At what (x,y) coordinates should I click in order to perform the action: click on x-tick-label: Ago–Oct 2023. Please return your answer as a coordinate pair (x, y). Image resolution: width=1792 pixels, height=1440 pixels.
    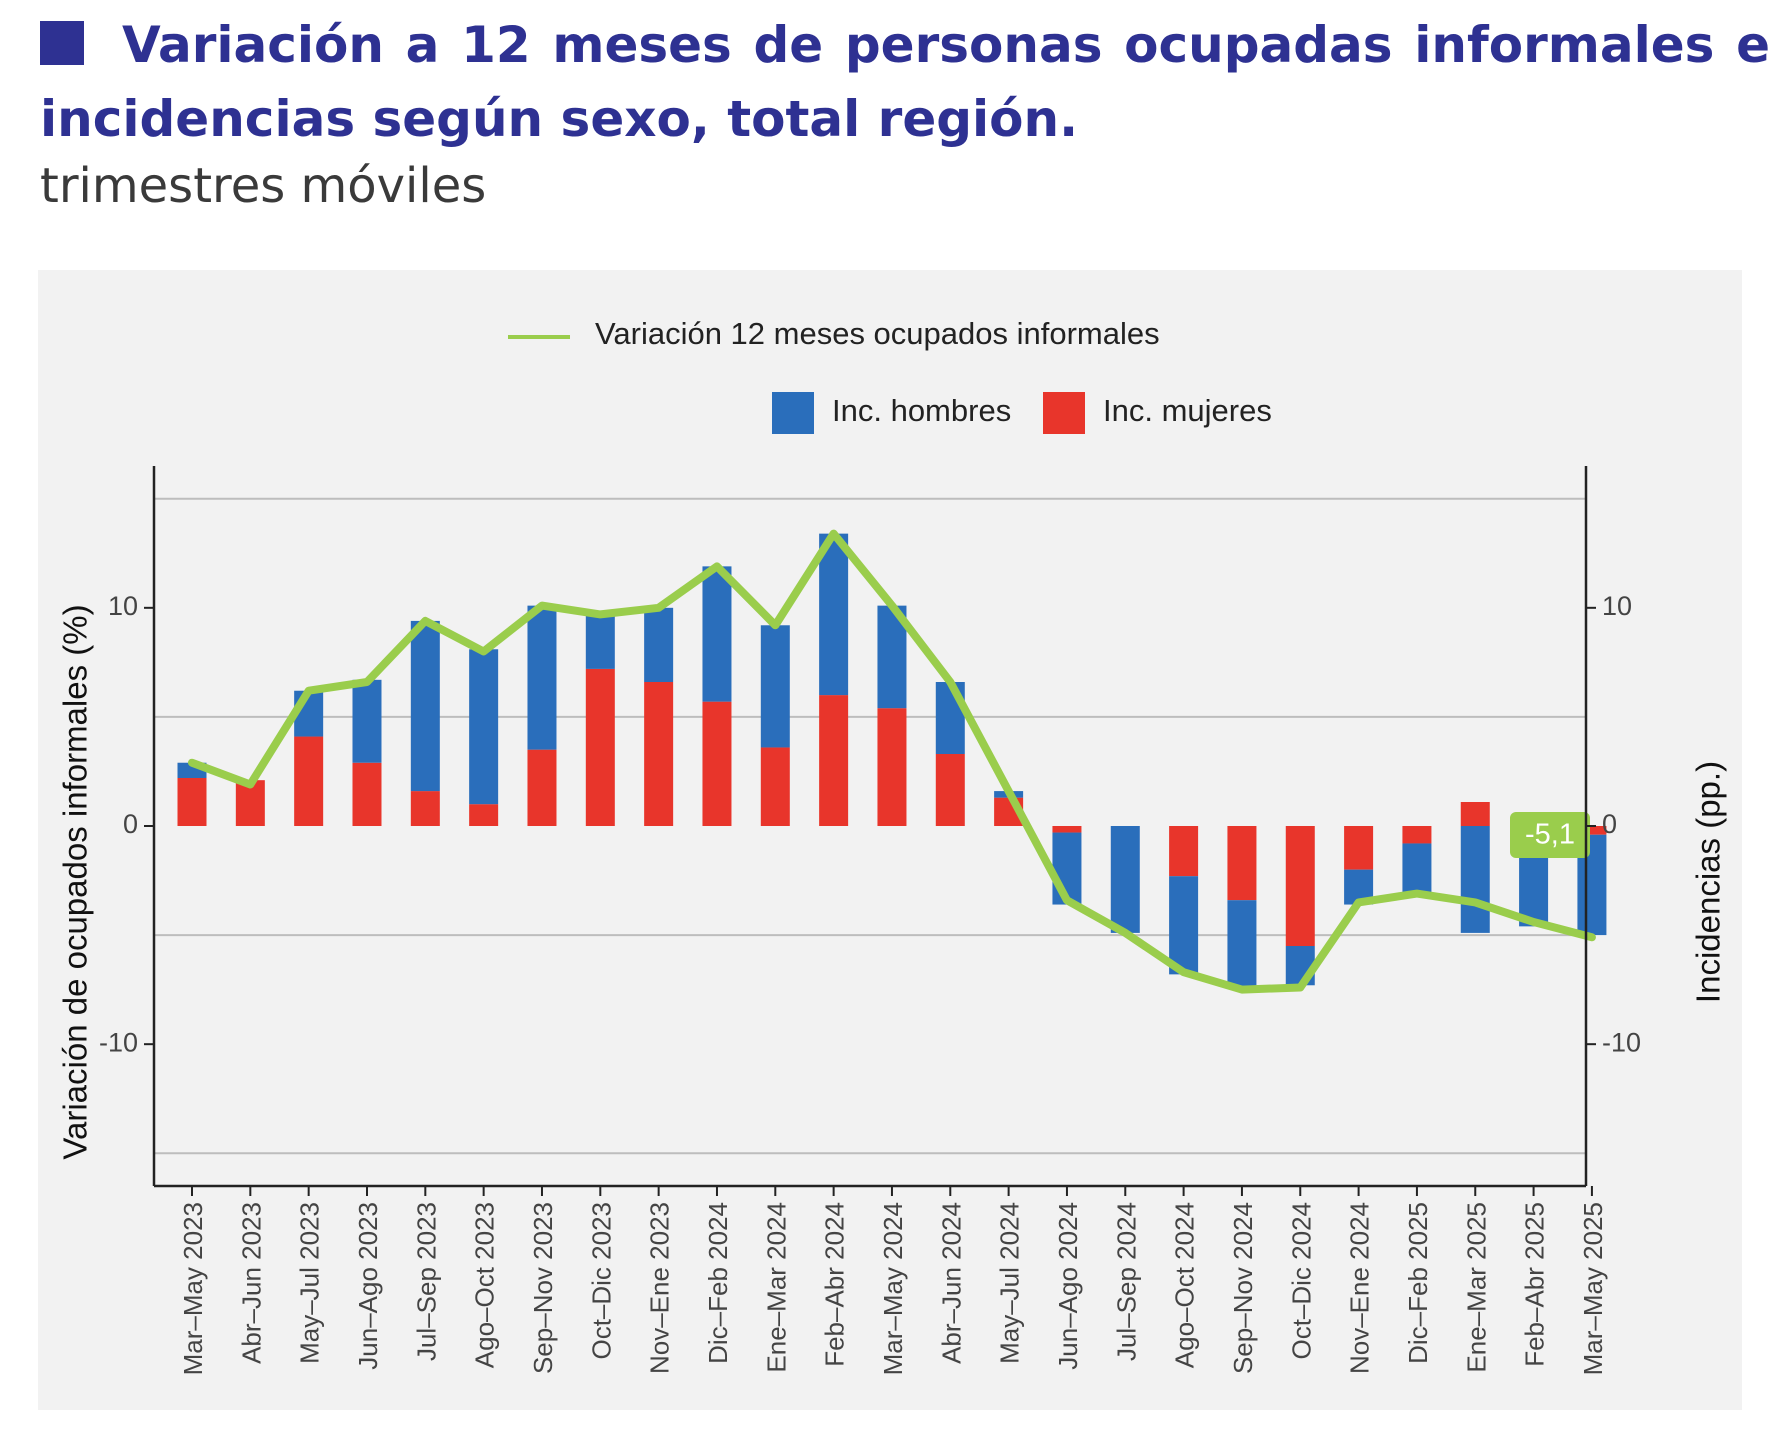
    Looking at the image, I should click on (485, 1285).